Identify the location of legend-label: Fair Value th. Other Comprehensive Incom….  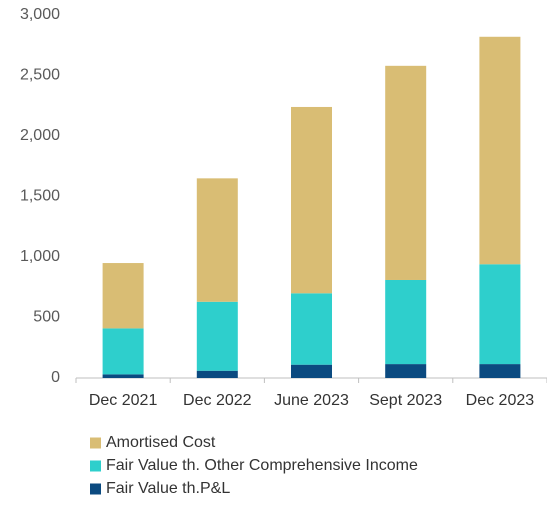
(262, 465).